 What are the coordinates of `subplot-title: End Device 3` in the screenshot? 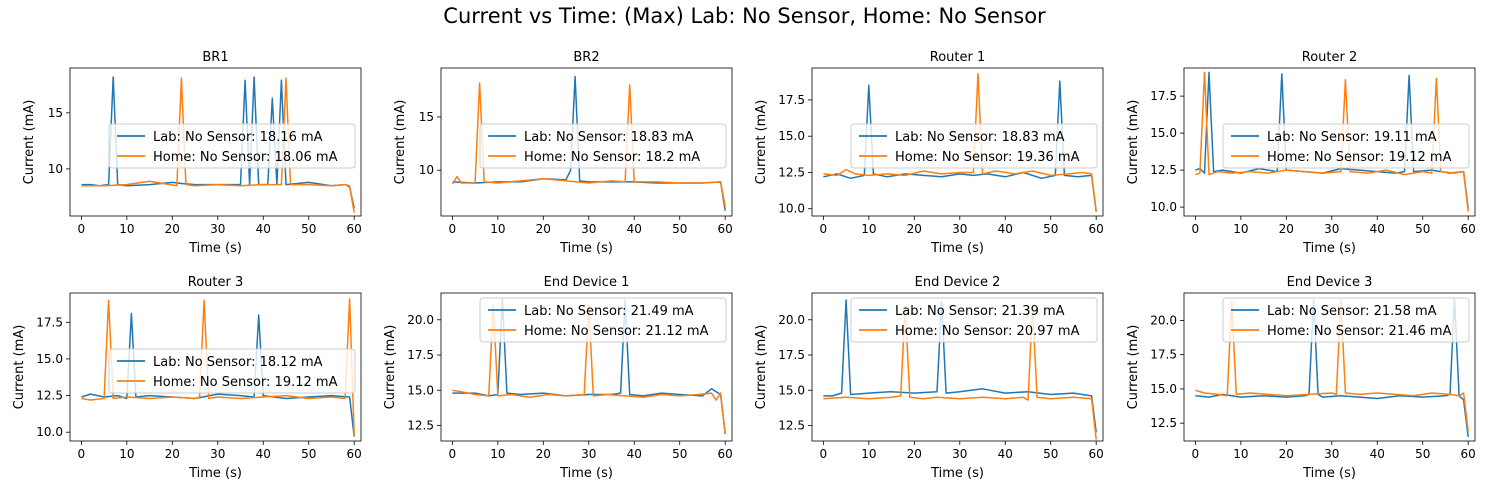 It's located at (1330, 282).